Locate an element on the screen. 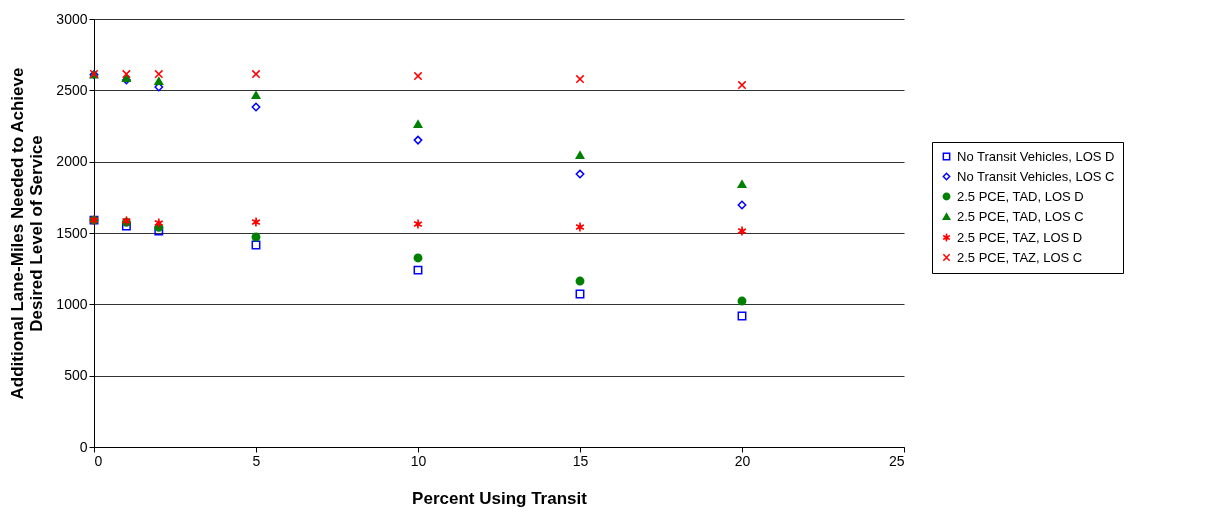  y-tick-label: 0 is located at coordinates (83, 446).